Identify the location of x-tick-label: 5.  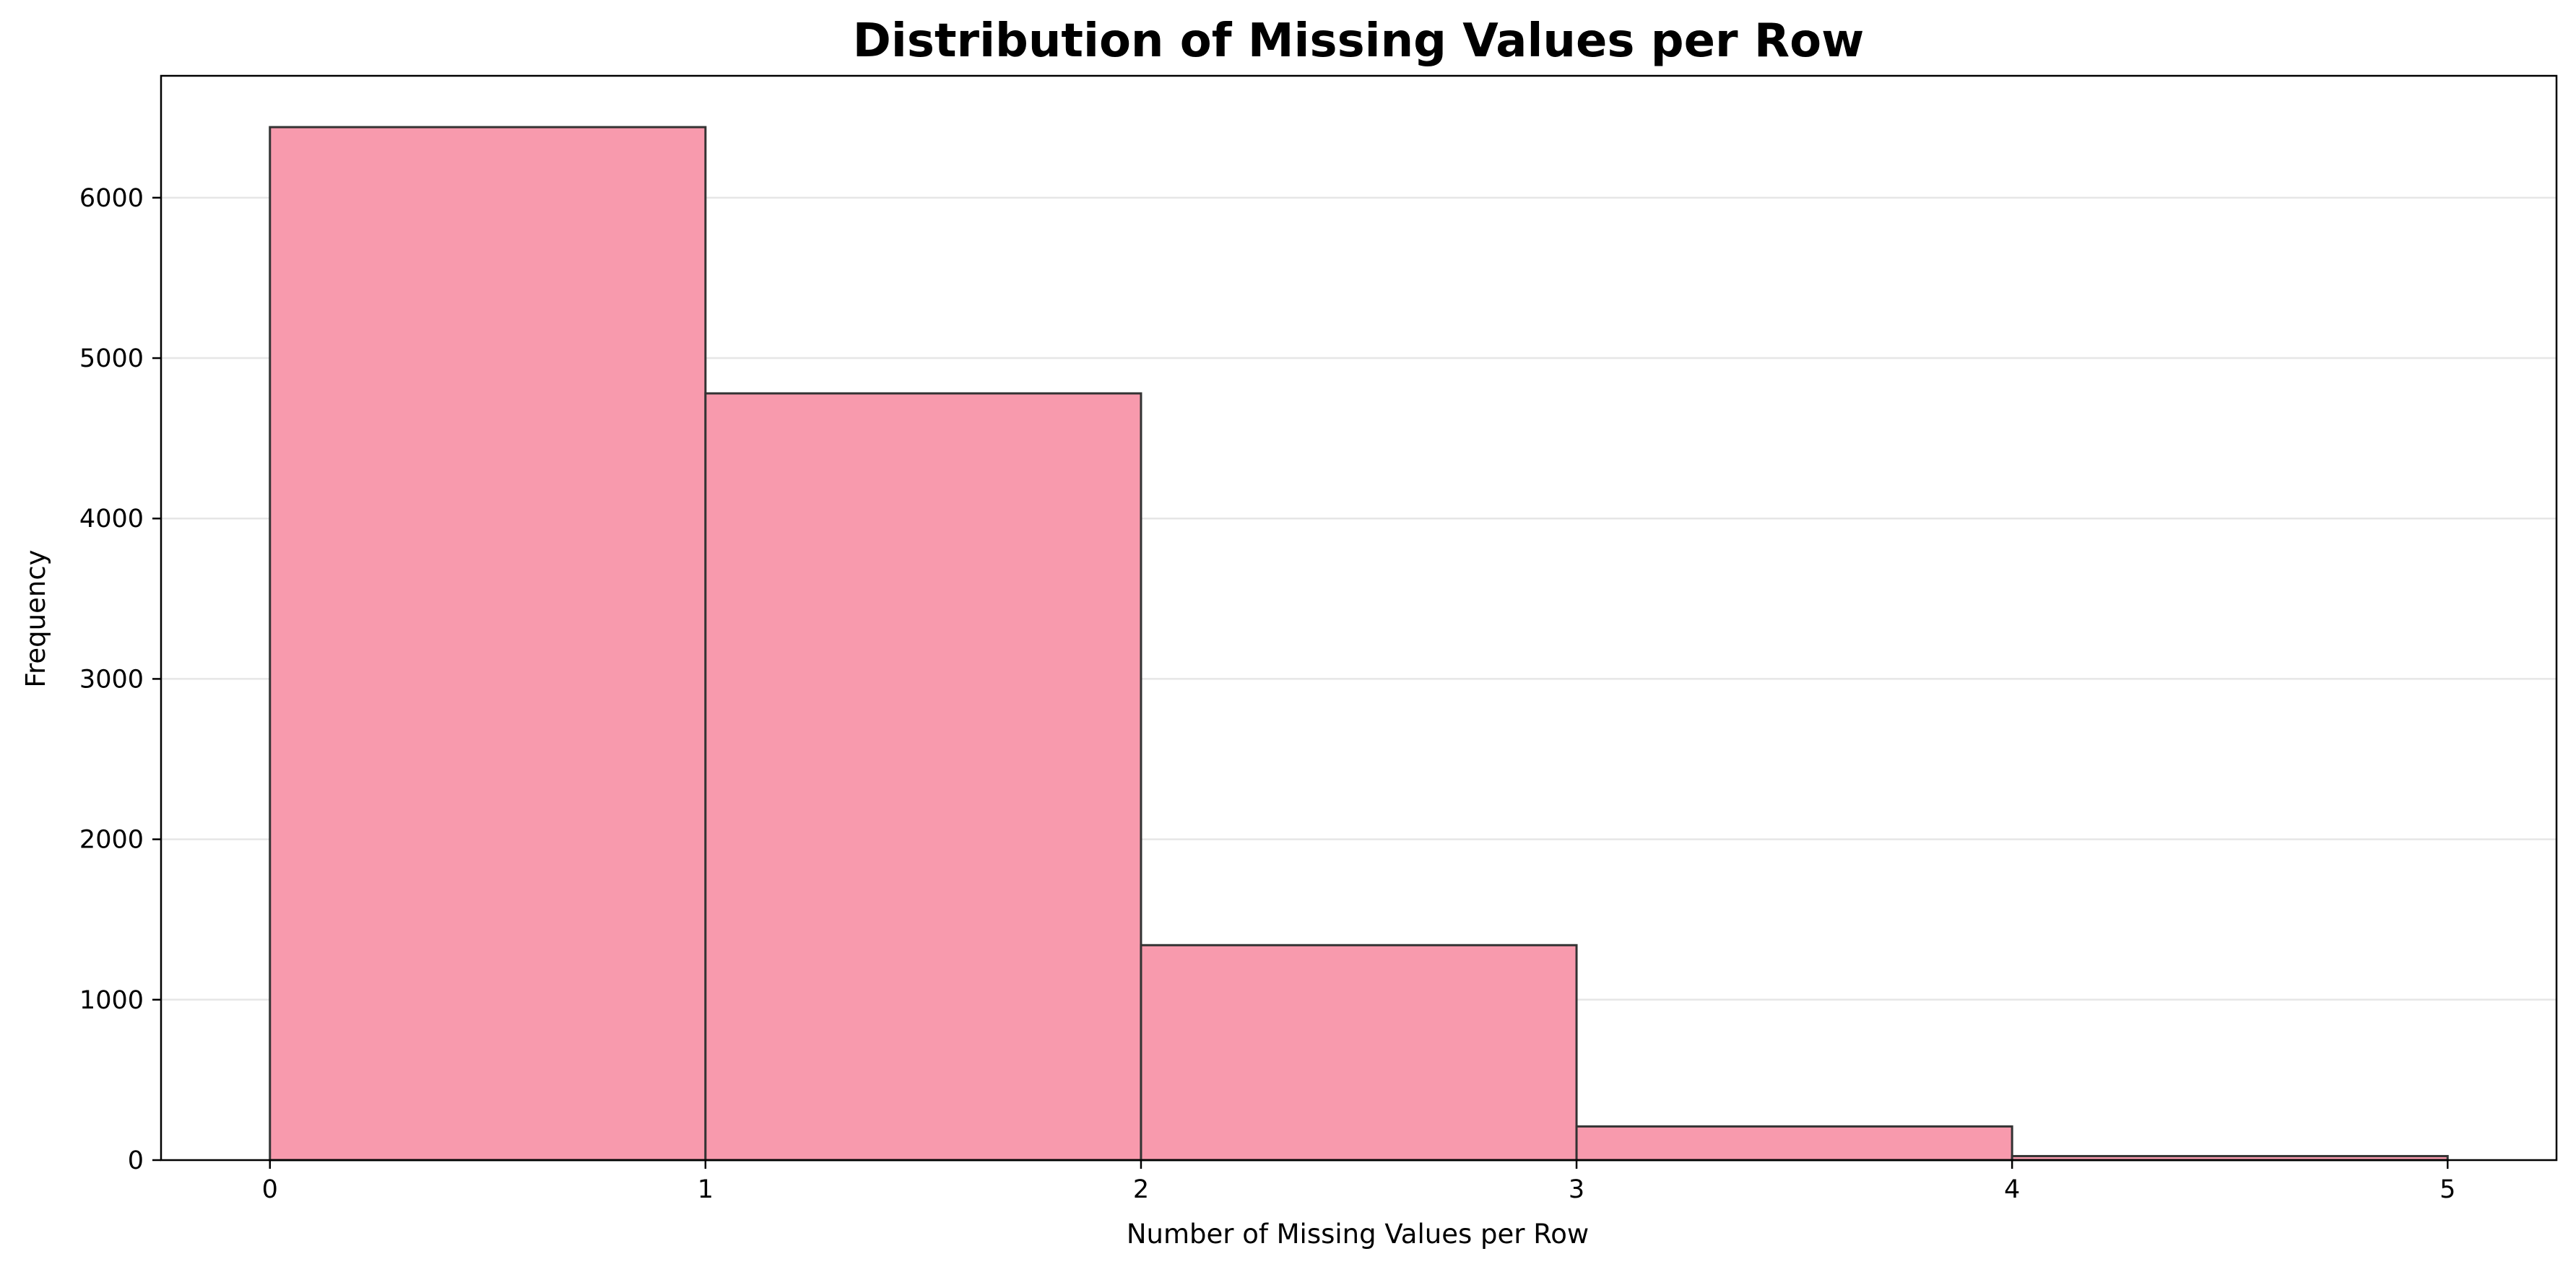
(2447, 1189).